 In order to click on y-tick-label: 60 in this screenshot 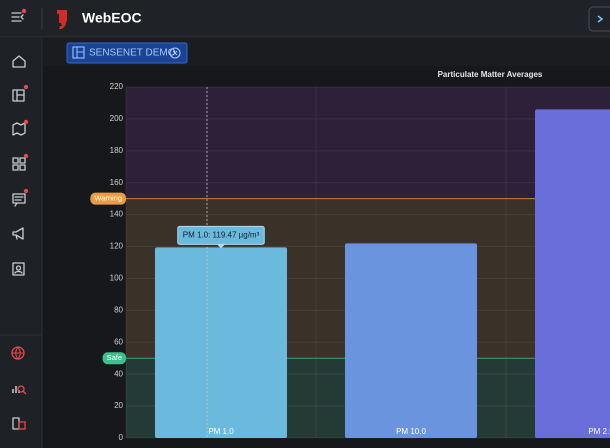, I will do `click(118, 341)`.